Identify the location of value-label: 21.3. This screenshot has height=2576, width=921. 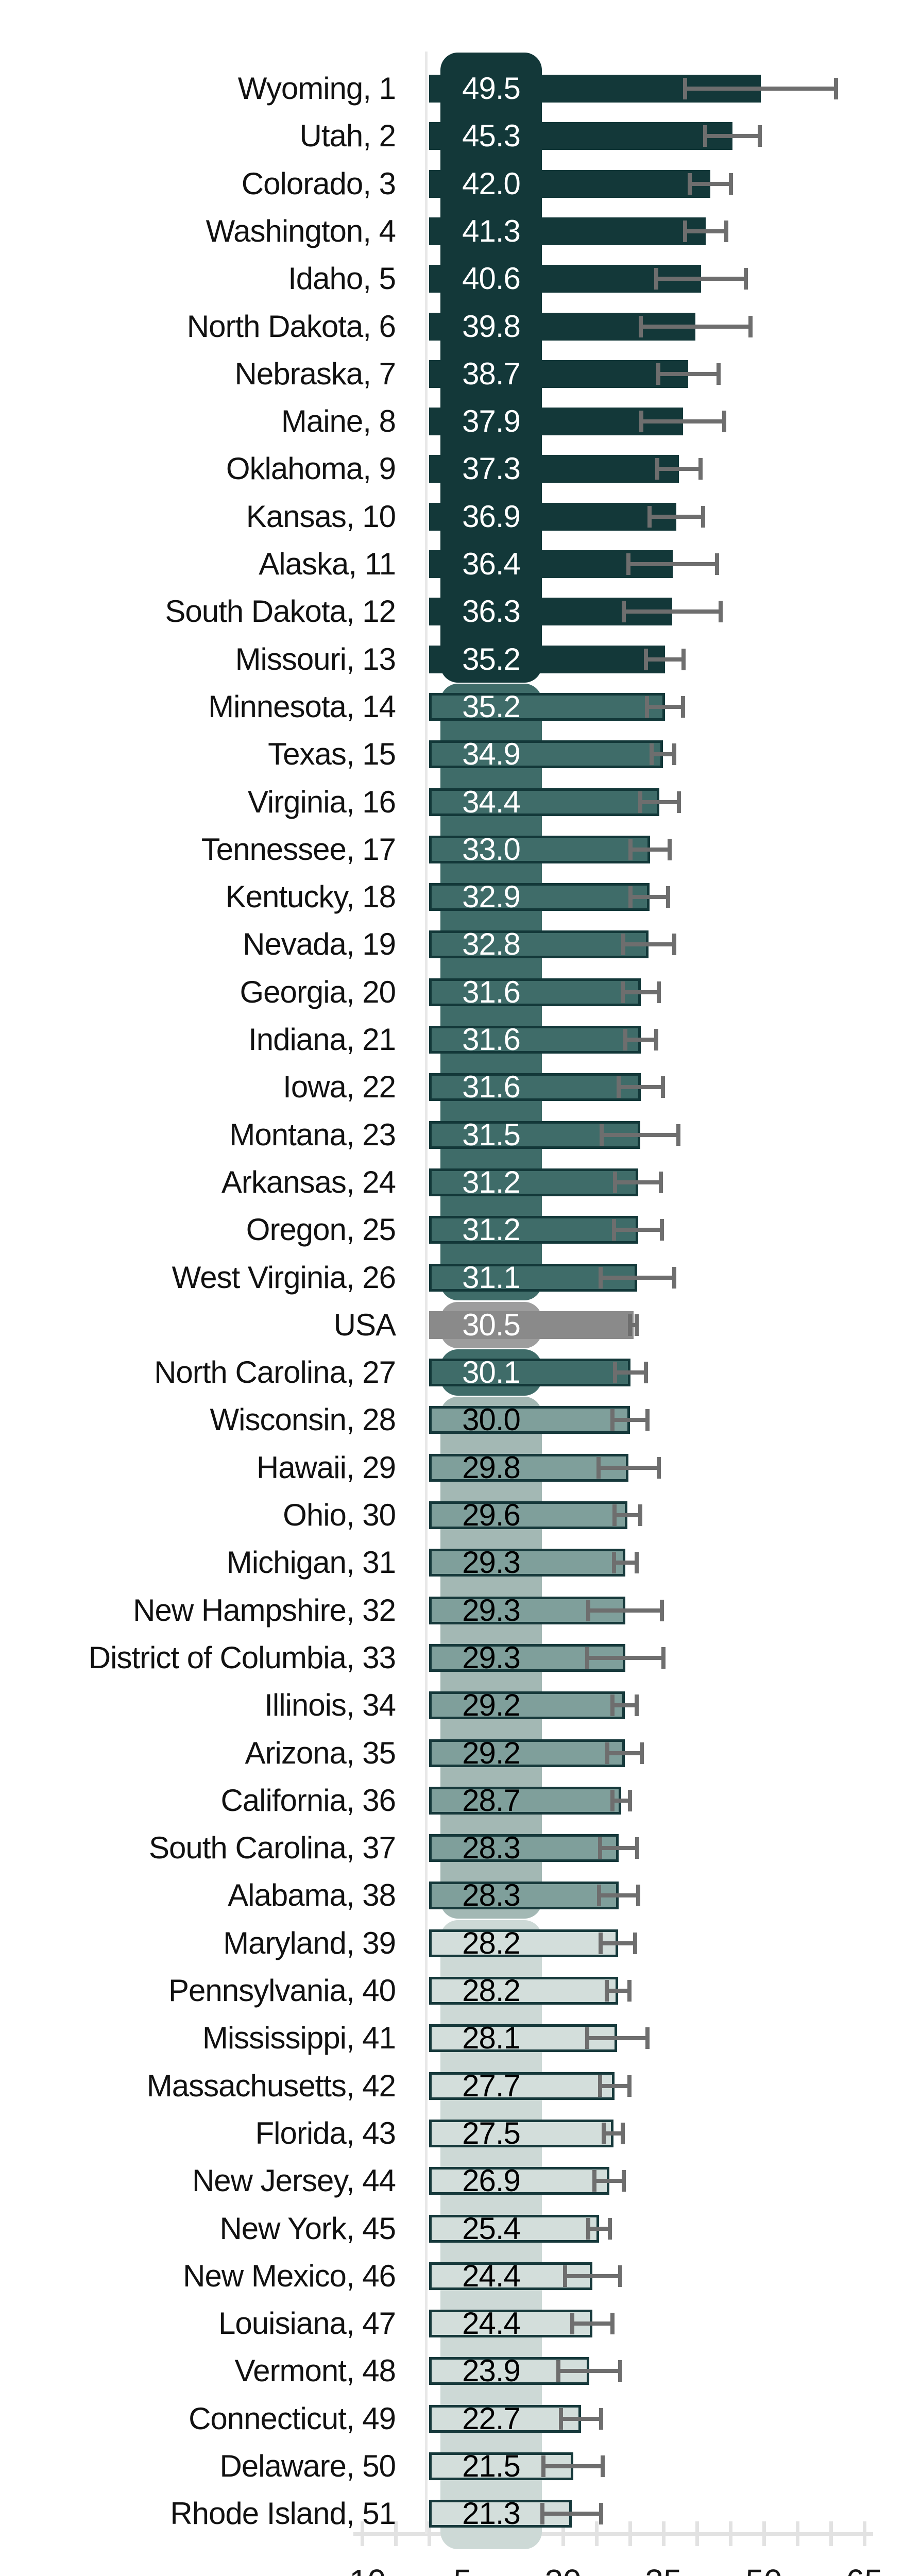
(491, 2513).